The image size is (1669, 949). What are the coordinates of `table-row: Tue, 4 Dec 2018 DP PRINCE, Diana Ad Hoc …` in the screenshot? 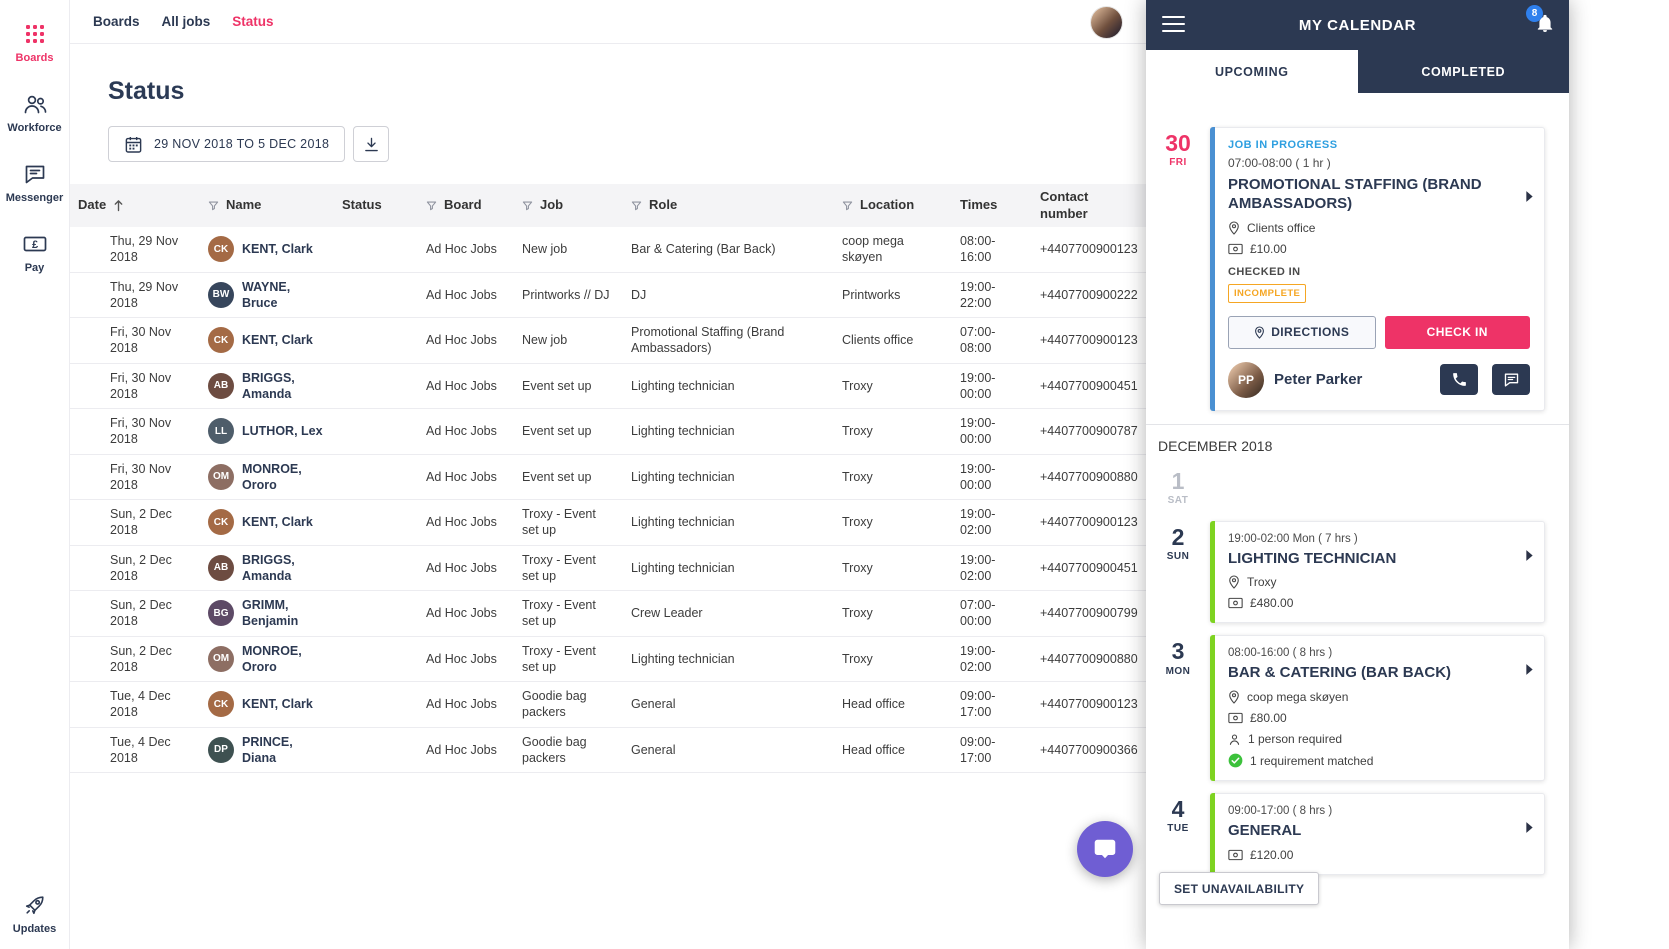 It's located at (608, 750).